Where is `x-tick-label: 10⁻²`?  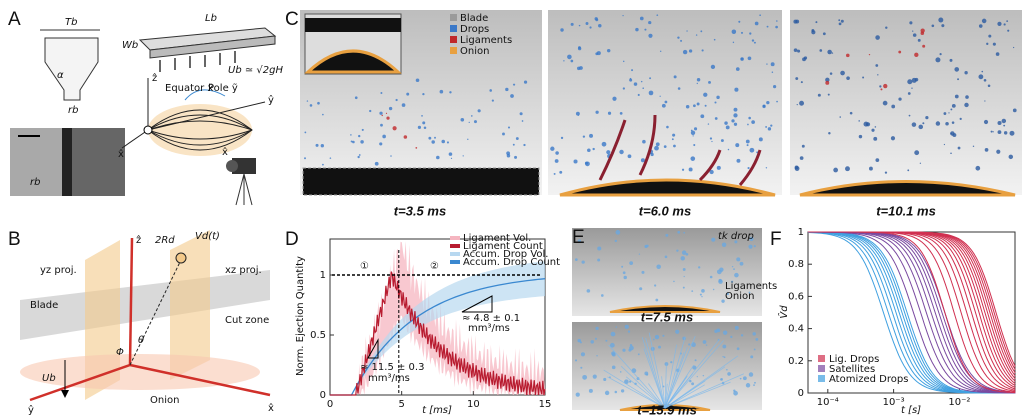 x-tick-label: 10⁻² is located at coordinates (959, 402).